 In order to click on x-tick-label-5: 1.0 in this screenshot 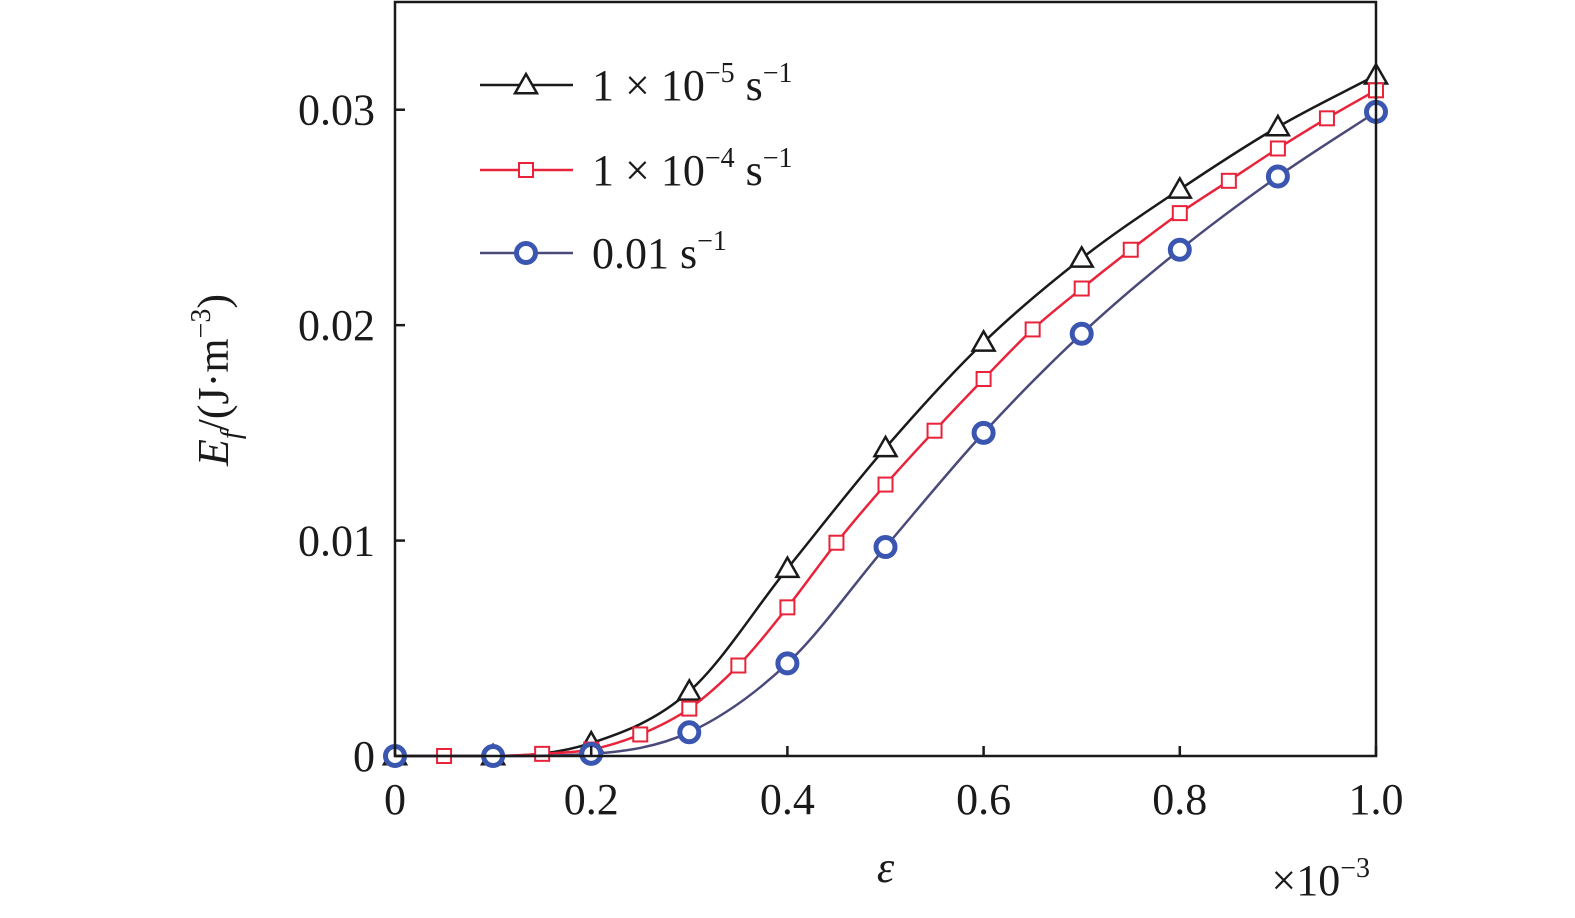, I will do `click(1376, 799)`.